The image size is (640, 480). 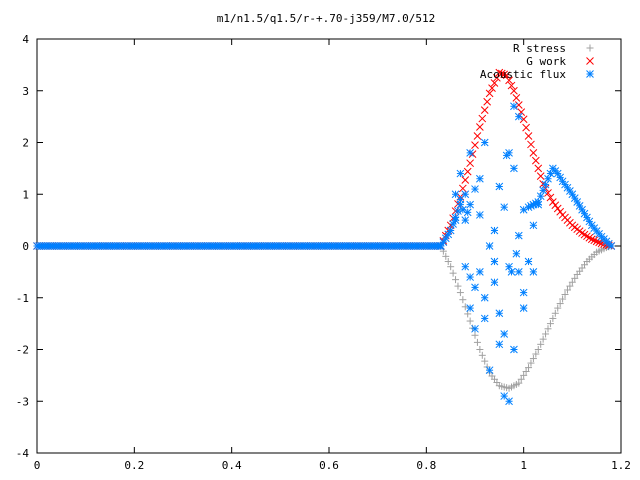 I want to click on y-tick-label: 3, so click(x=25, y=91).